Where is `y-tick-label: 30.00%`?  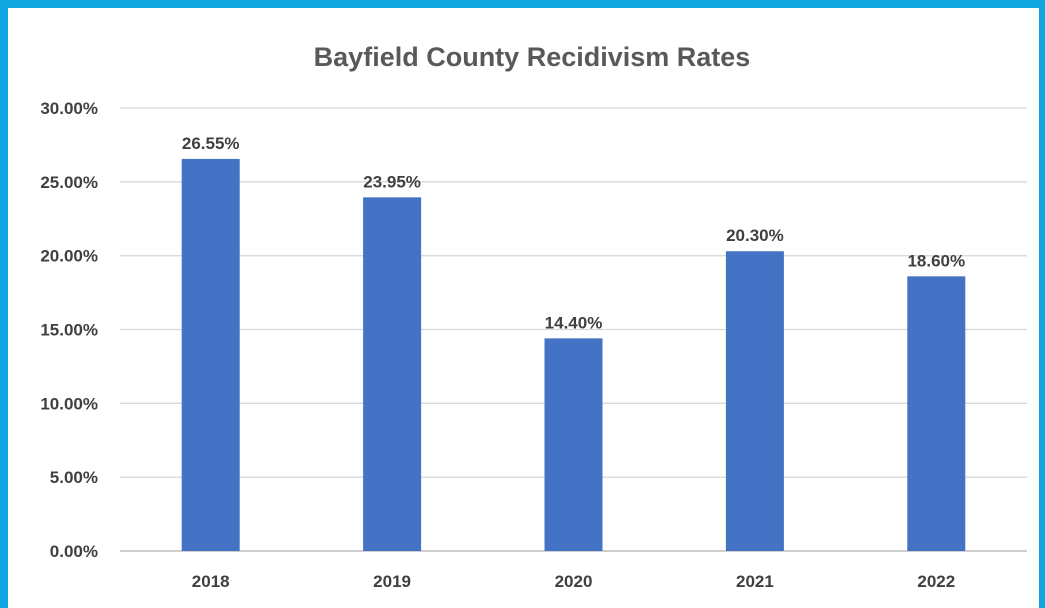 y-tick-label: 30.00% is located at coordinates (69, 108).